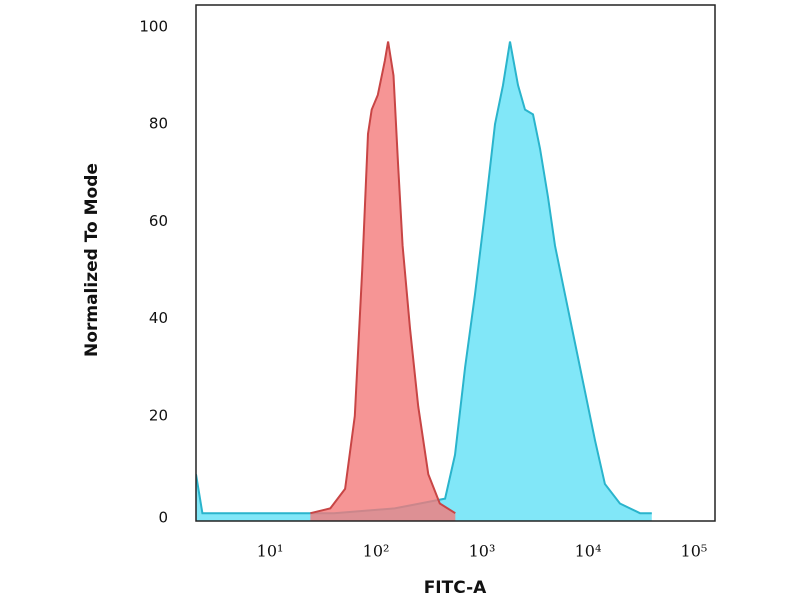 This screenshot has height=600, width=800. What do you see at coordinates (158, 221) in the screenshot?
I see `y-tick-label: 60` at bounding box center [158, 221].